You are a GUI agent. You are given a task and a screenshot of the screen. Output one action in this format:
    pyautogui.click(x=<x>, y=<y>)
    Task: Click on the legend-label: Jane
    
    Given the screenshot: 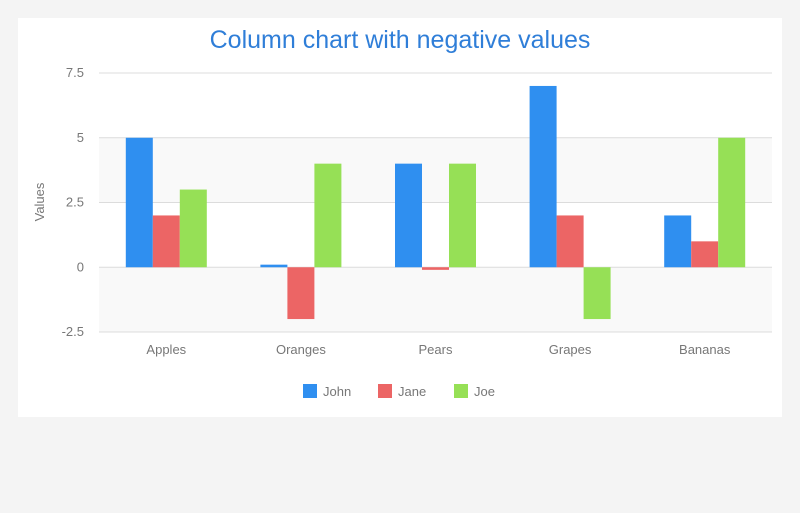 What is the action you would take?
    pyautogui.click(x=412, y=391)
    